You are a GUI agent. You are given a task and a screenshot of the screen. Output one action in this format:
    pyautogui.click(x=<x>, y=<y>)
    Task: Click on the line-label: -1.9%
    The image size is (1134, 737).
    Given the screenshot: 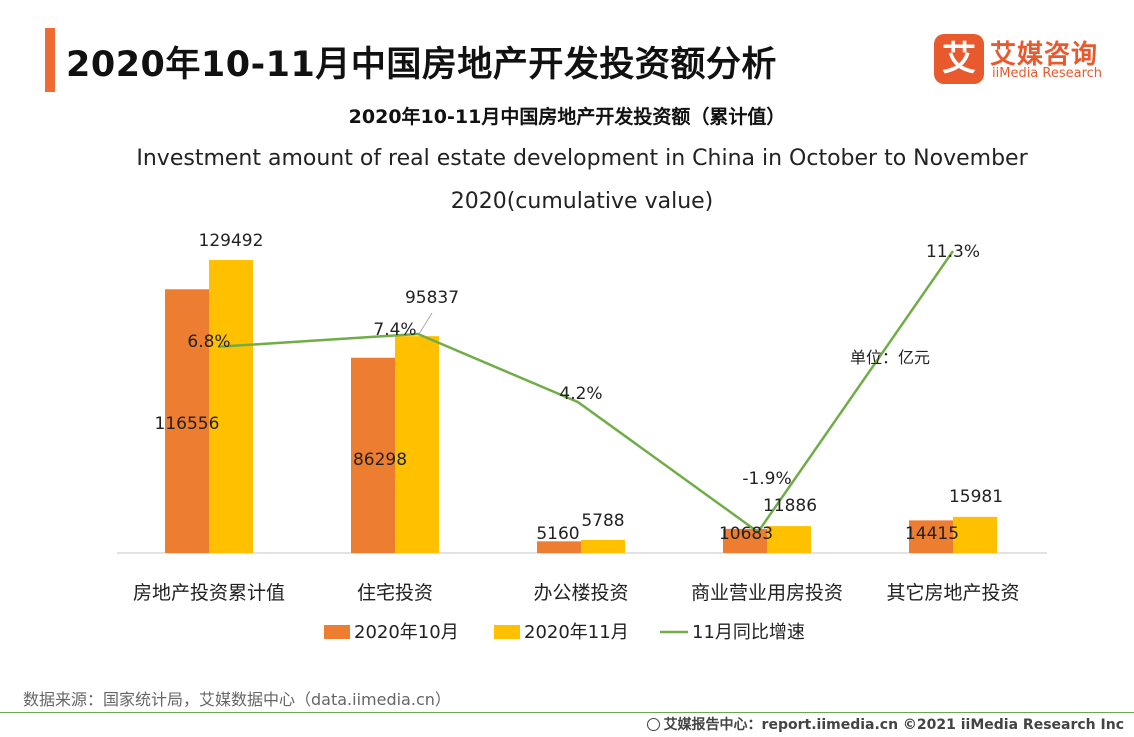 What is the action you would take?
    pyautogui.click(x=766, y=479)
    